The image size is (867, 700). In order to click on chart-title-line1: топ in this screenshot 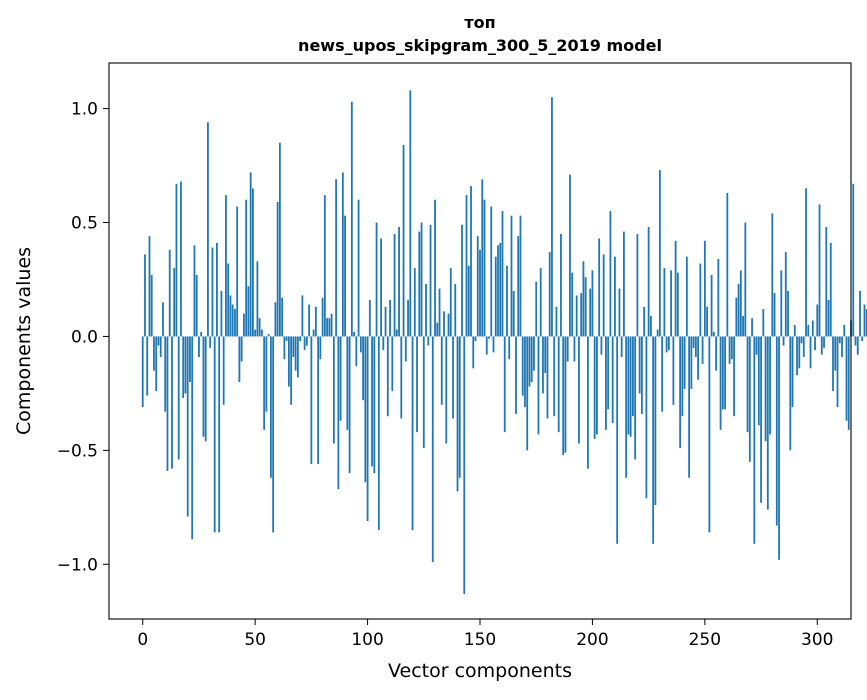, I will do `click(479, 22)`.